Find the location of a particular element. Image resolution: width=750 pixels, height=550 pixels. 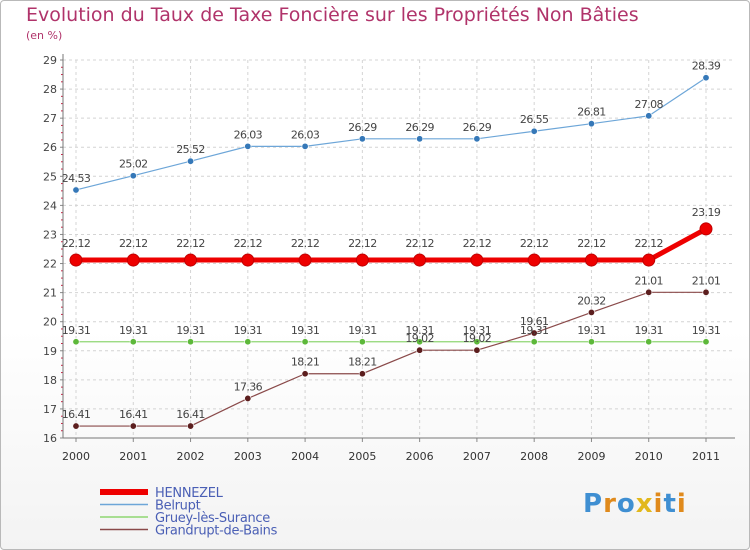

data-label: 27.08 is located at coordinates (648, 104).